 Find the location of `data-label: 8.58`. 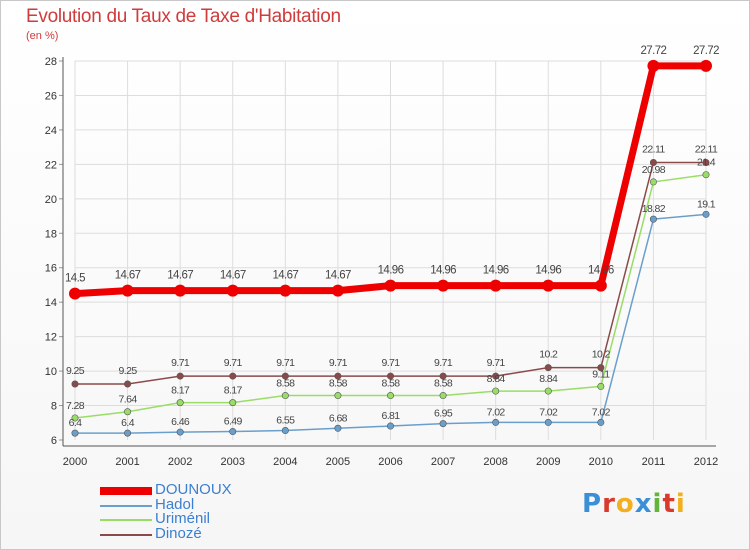

data-label: 8.58 is located at coordinates (285, 384).